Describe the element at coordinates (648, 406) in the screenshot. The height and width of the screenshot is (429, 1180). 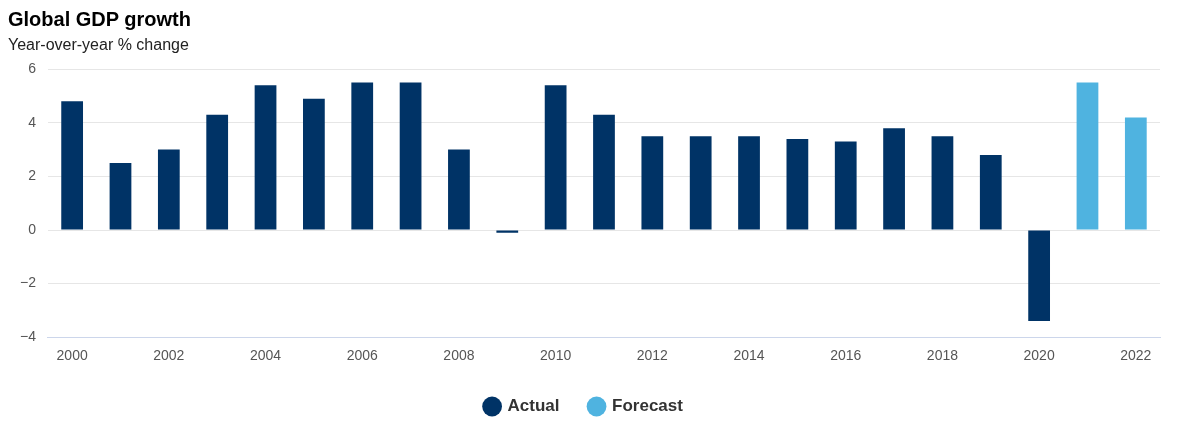
I see `legend-label: Forecast` at that location.